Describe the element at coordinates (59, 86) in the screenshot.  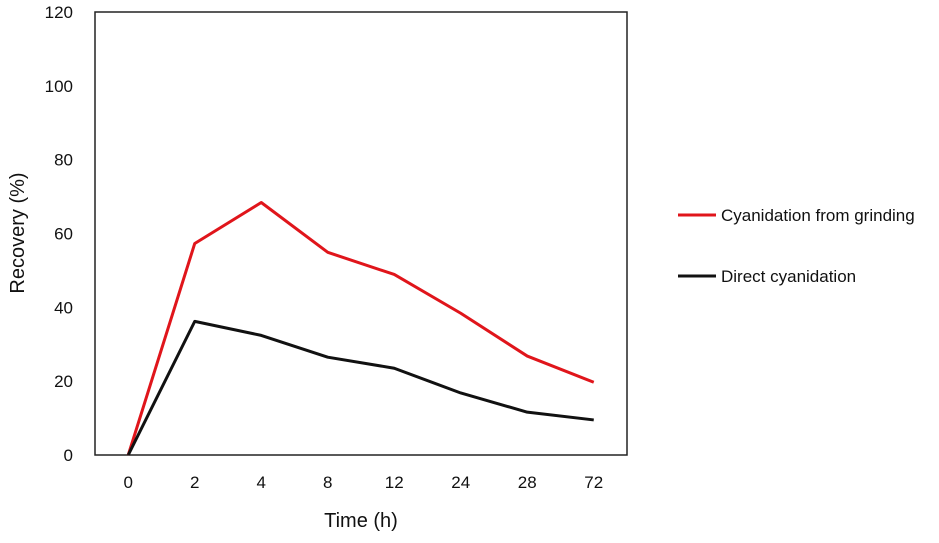
I see `y-tick-label: 100` at that location.